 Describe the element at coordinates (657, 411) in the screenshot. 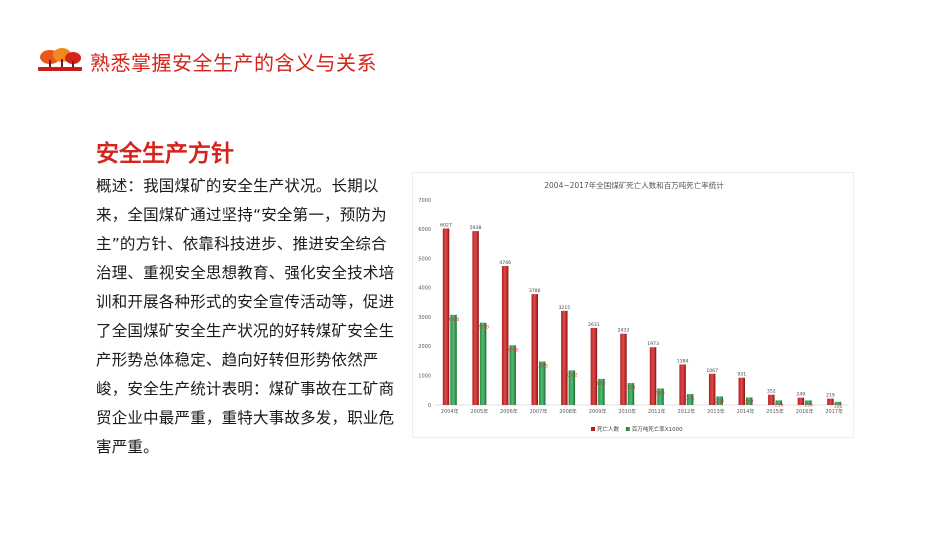

I see `x-tick-label: 2011年` at that location.